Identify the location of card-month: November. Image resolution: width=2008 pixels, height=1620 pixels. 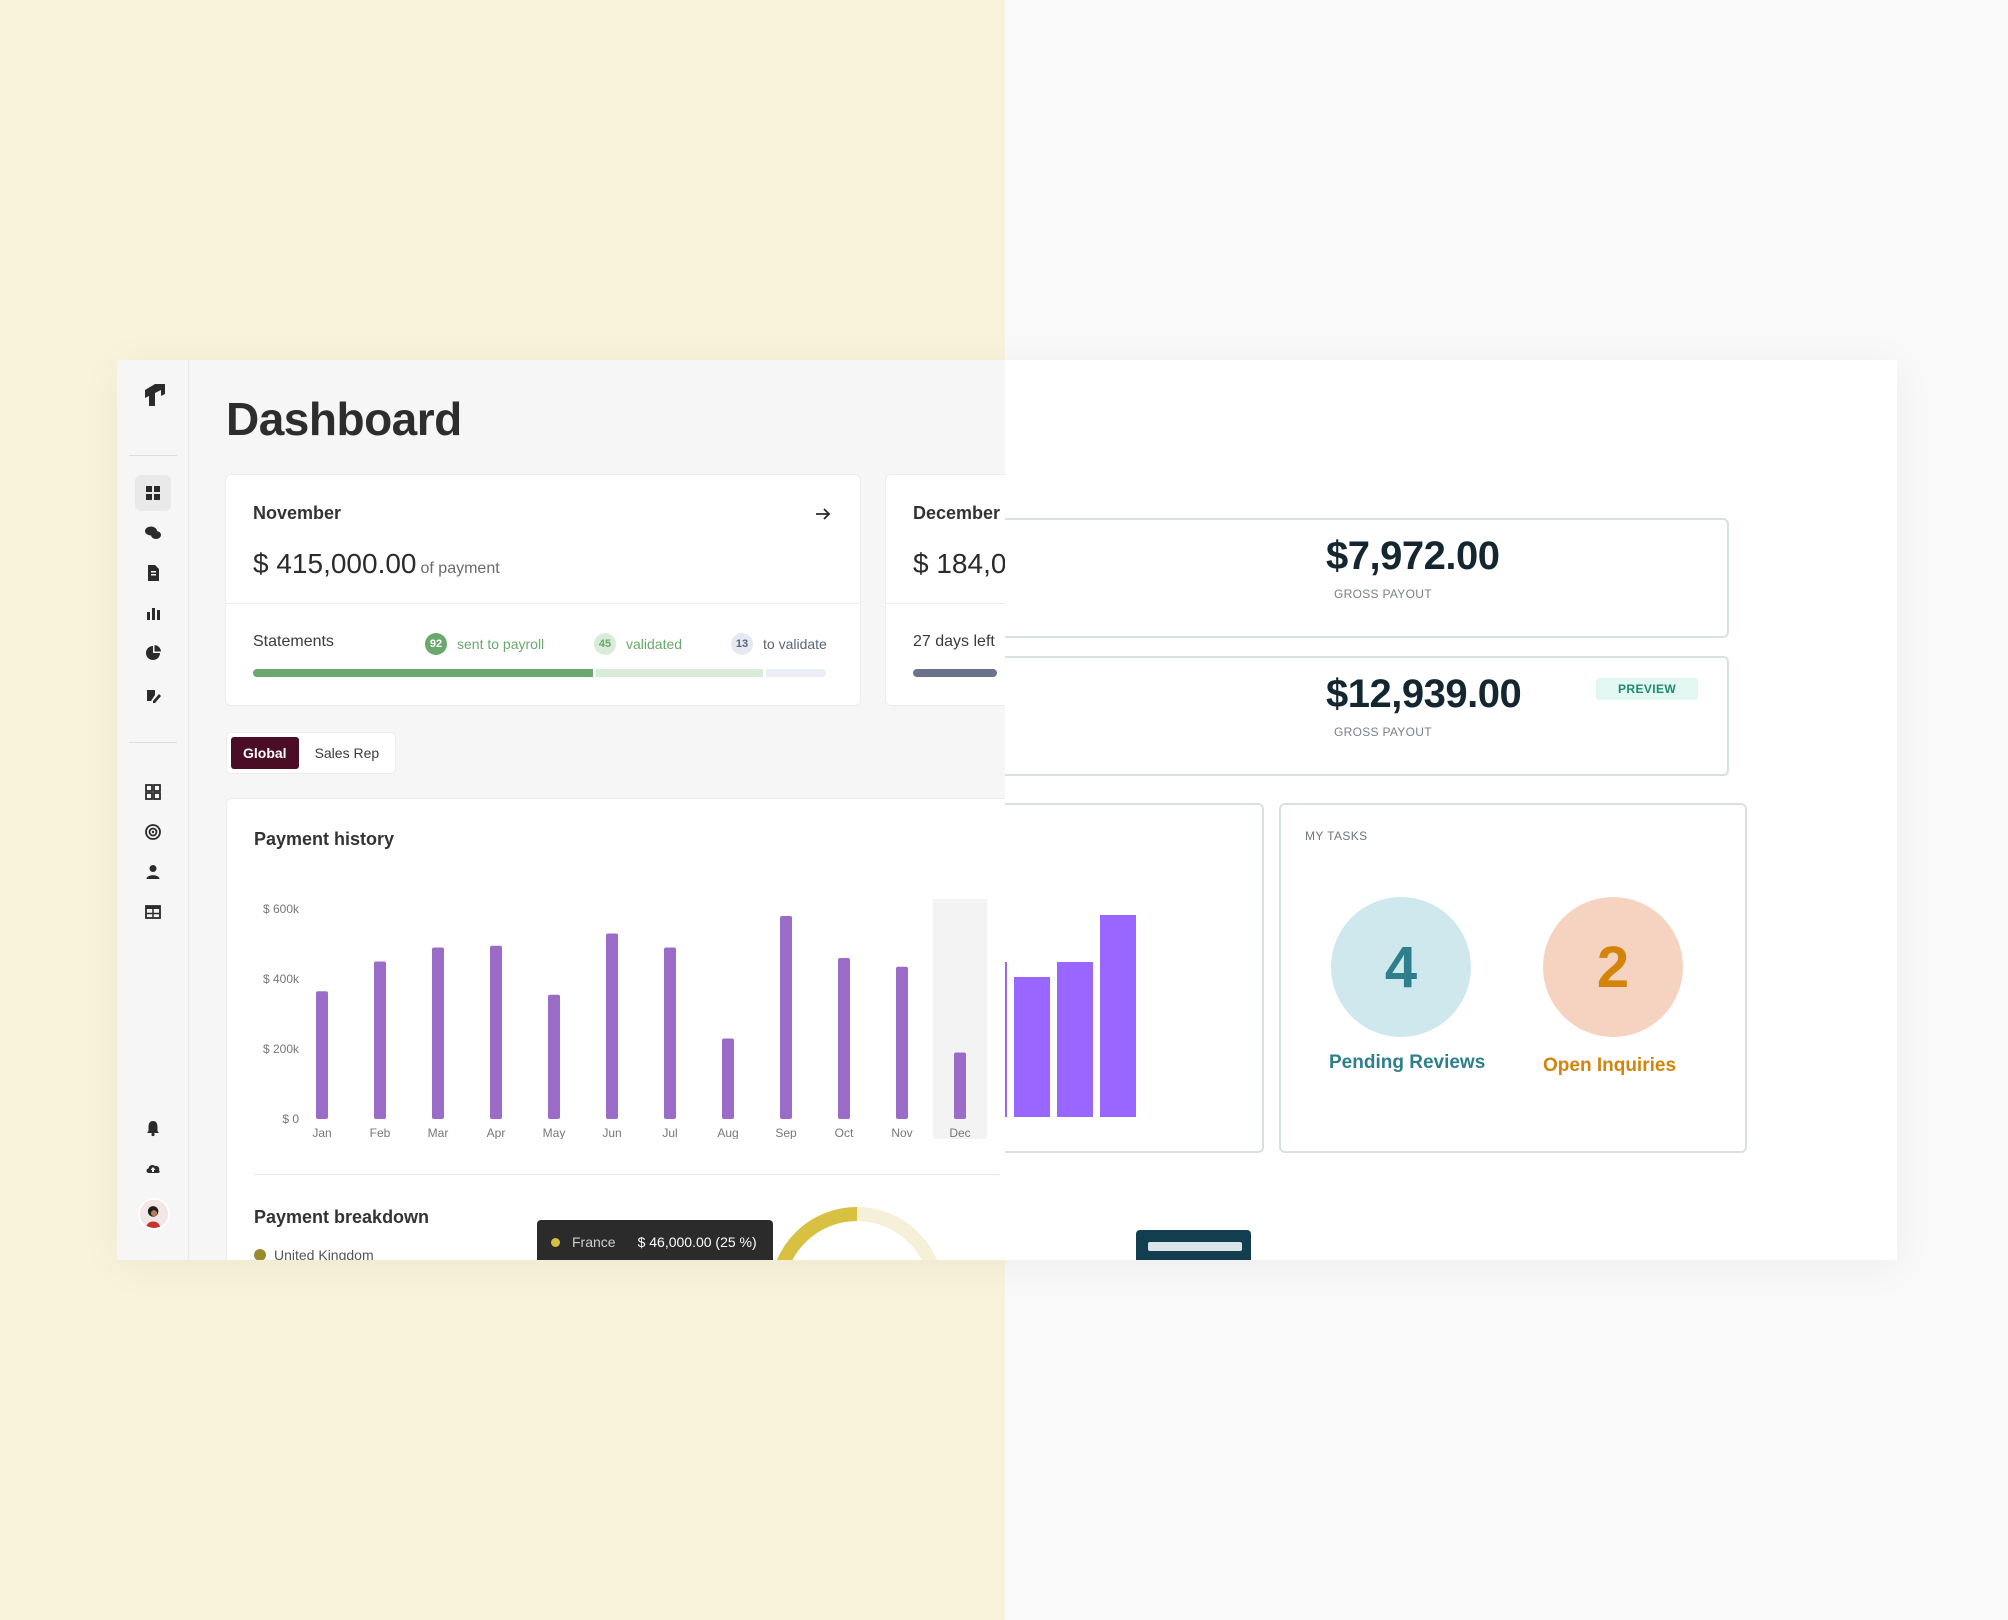
(297, 513).